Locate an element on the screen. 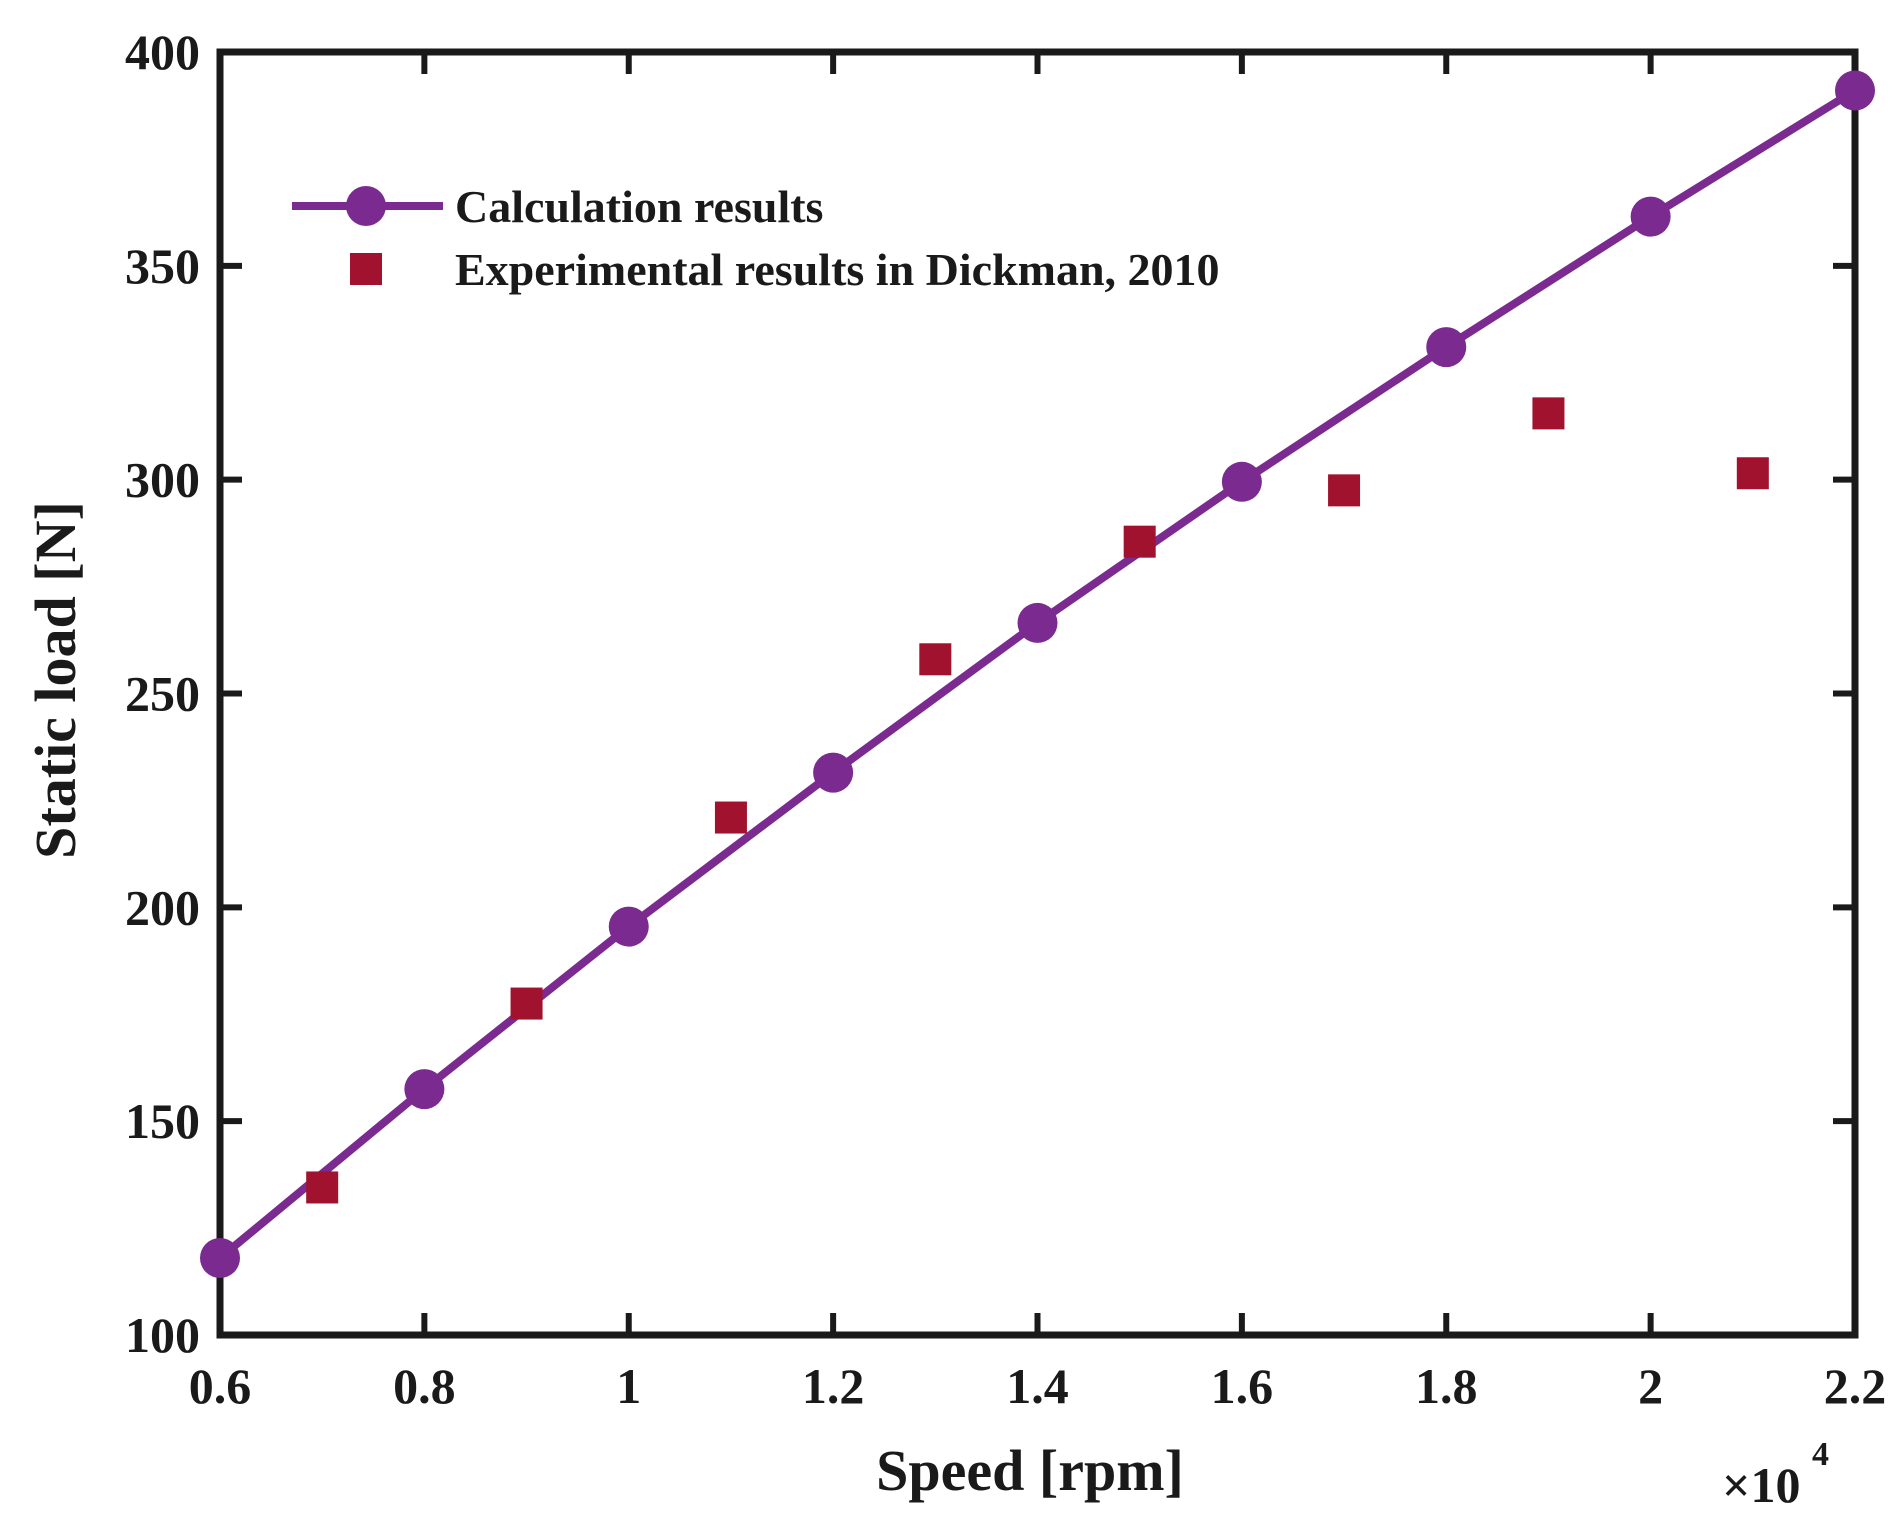  y-tick-label: 300 is located at coordinates (162, 480).